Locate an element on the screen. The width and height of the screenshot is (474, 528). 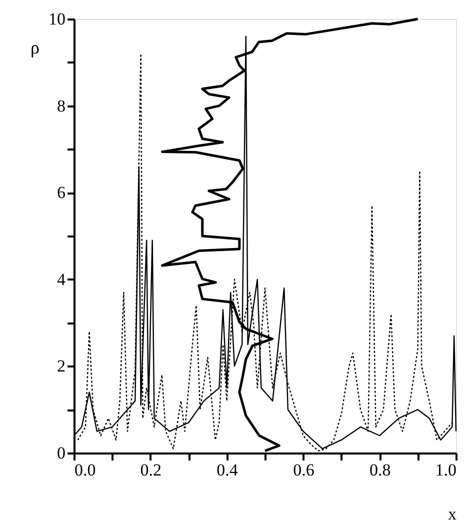
x-axis-title: x is located at coordinates (452, 514).